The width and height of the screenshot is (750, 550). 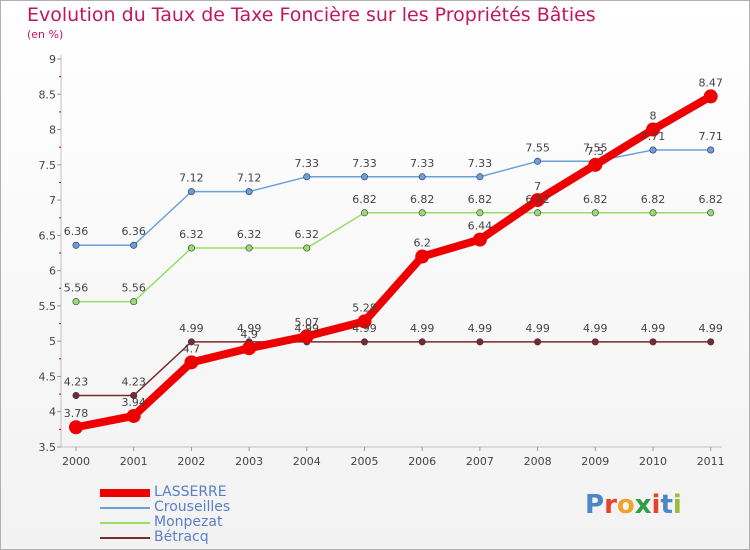 I want to click on data-label: 7, so click(x=537, y=186).